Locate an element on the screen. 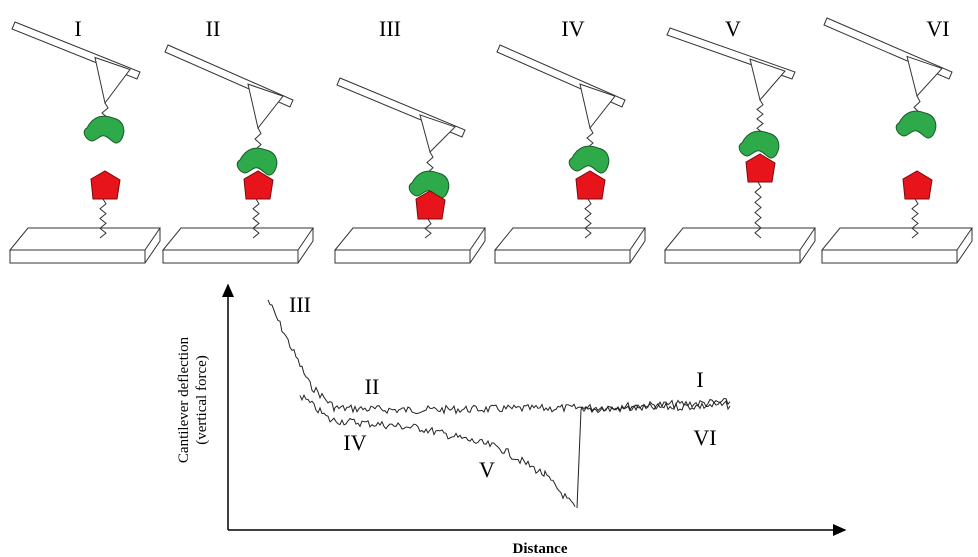  y-axis-label: Cantilever deflection is located at coordinates (184, 399).